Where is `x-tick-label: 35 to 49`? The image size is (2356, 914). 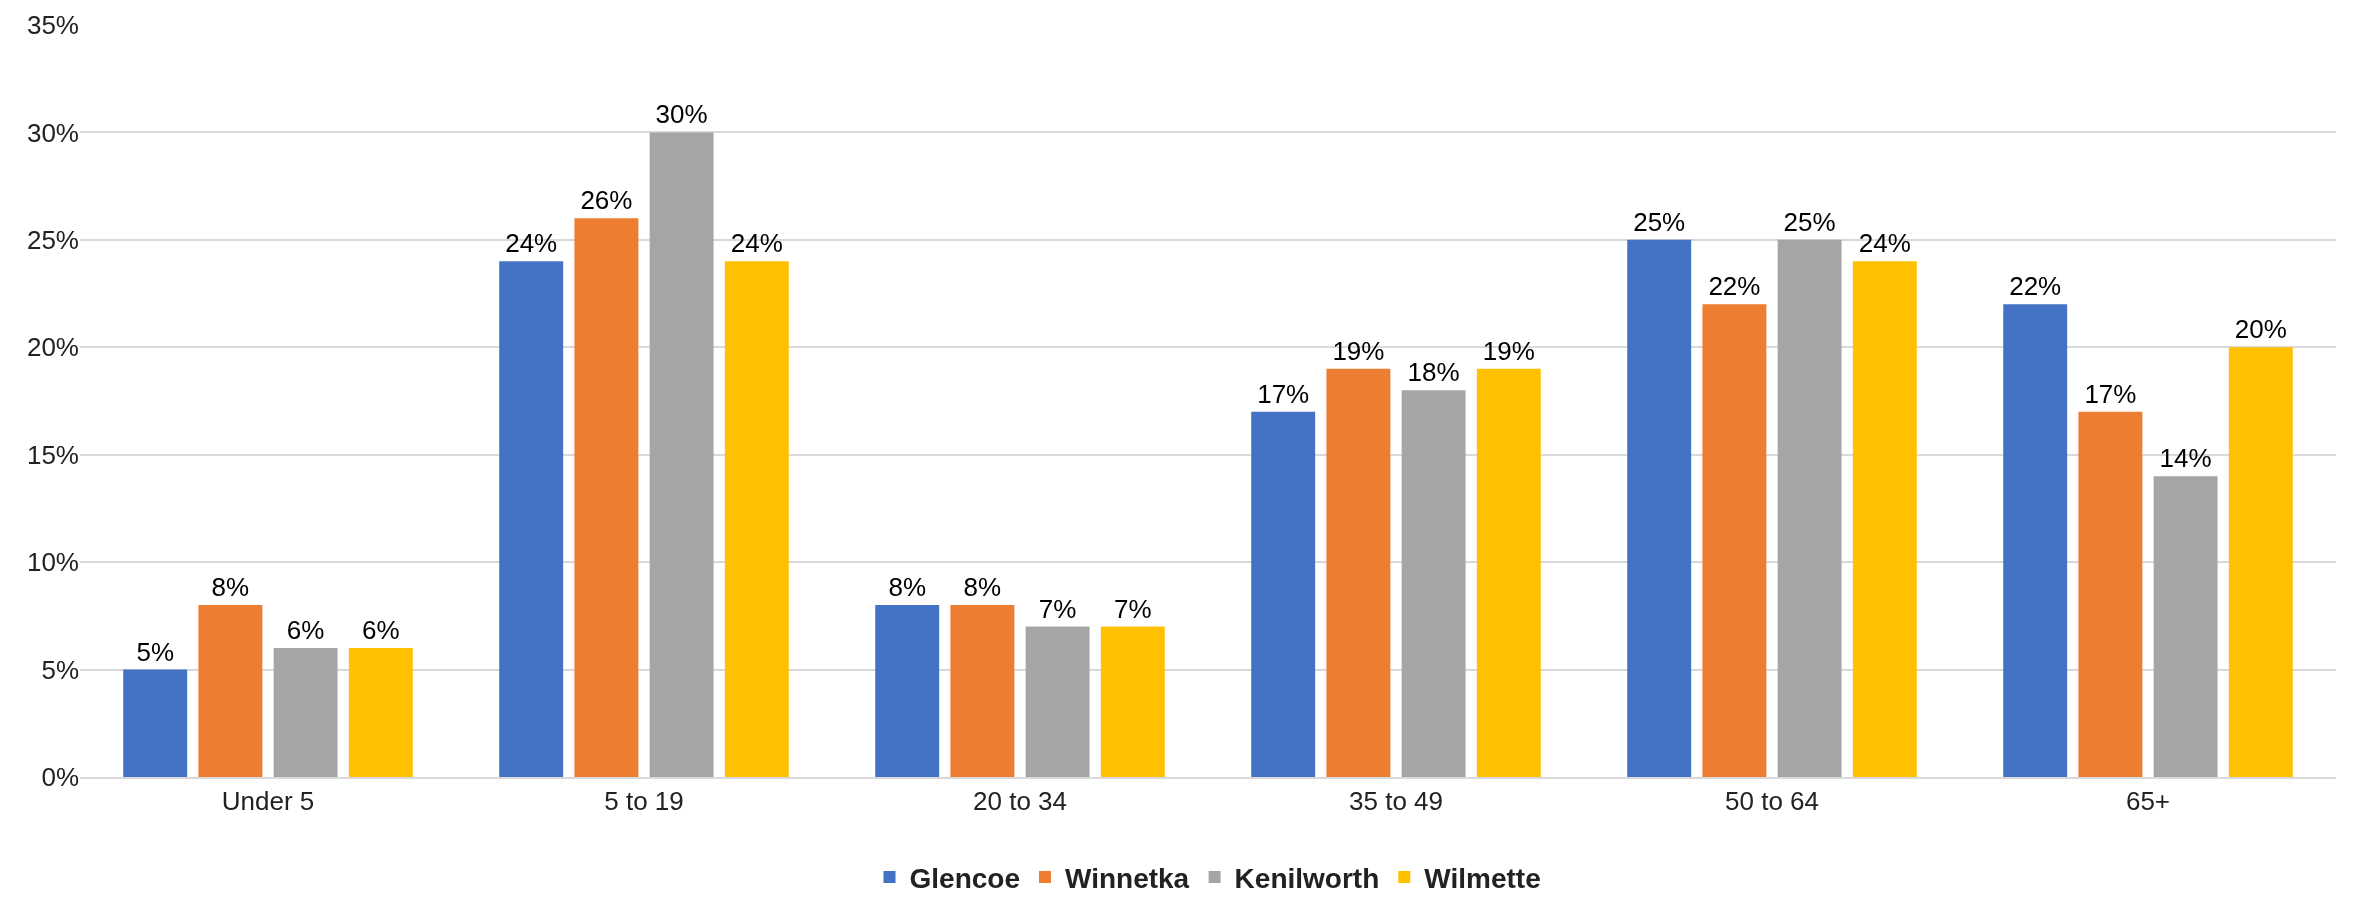
x-tick-label: 35 to 49 is located at coordinates (1396, 800).